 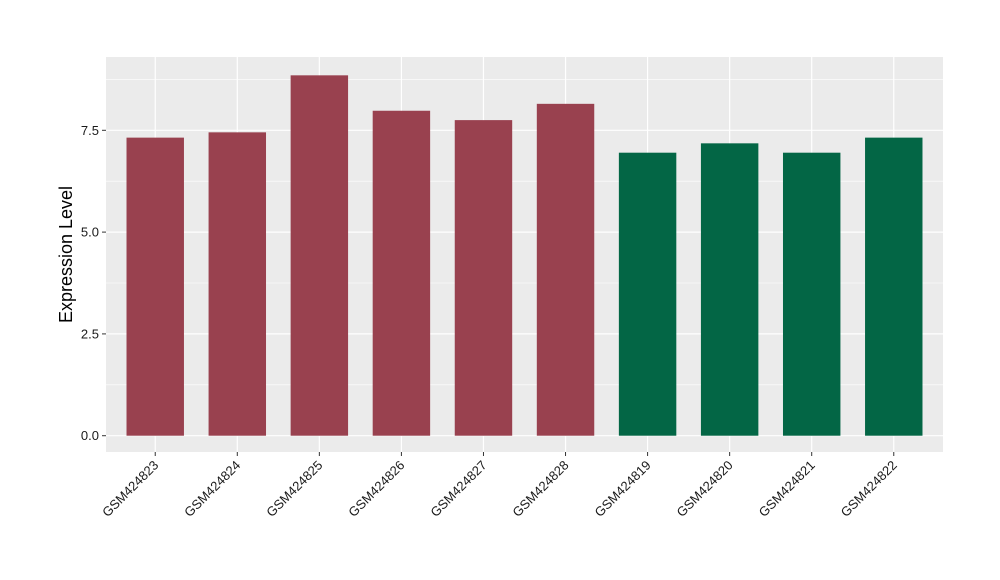 I want to click on y-tick-label: 5.0, so click(x=90, y=232).